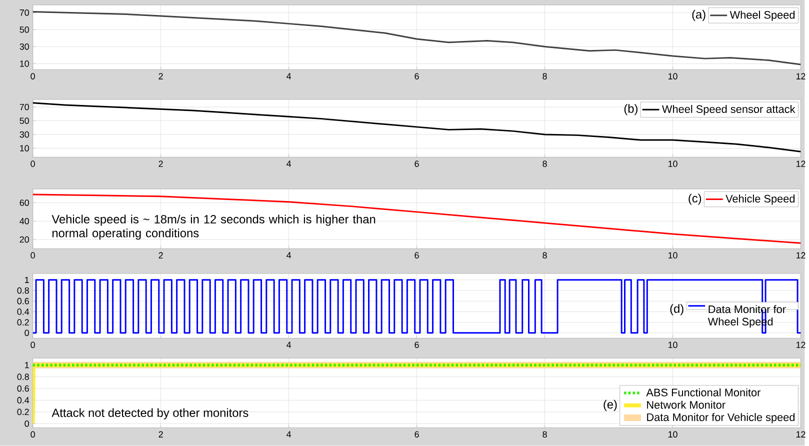  I want to click on annotation: (e), so click(610, 406).